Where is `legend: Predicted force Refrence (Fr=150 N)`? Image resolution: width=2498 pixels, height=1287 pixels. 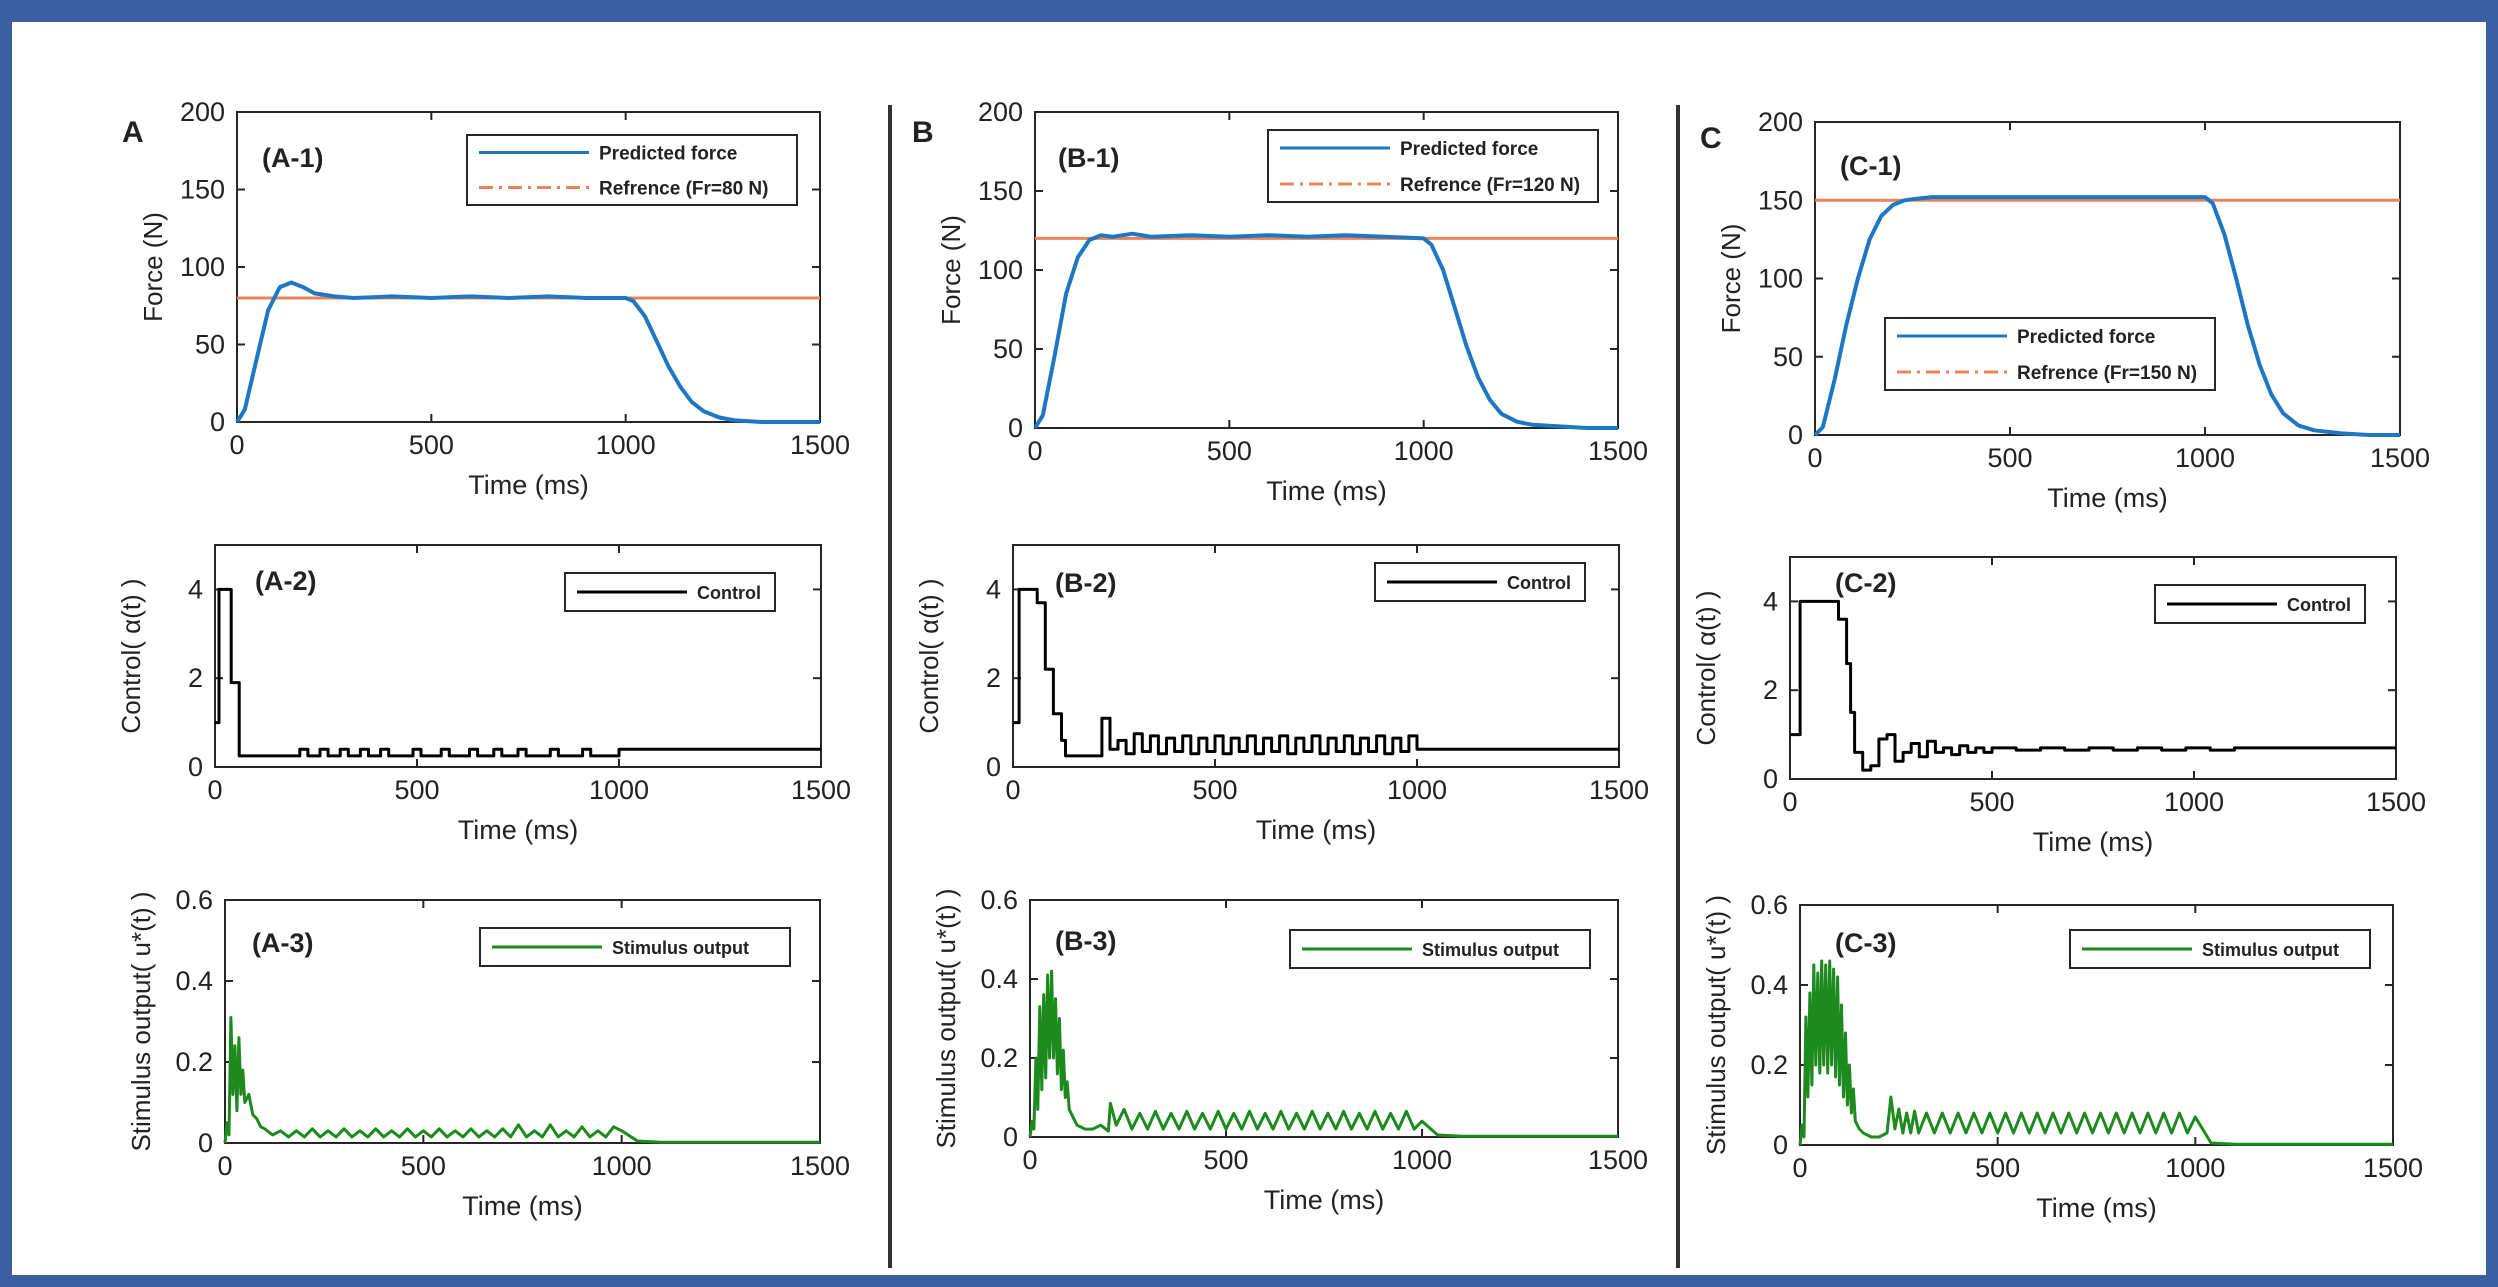 legend: Predicted force Refrence (Fr=150 N) is located at coordinates (2050, 354).